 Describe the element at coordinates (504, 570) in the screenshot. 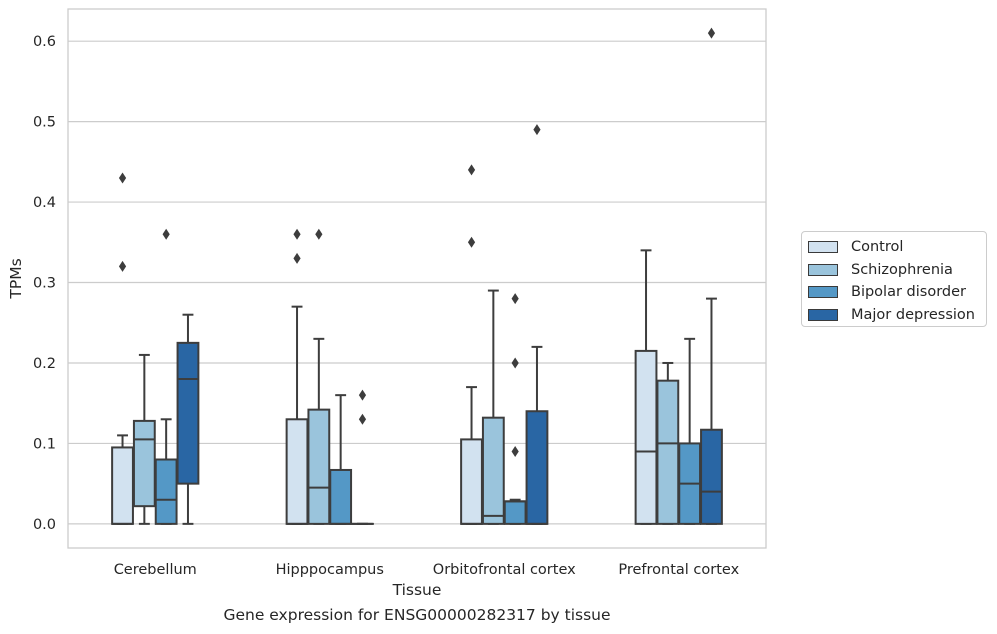

I see `x-tick-label: Orbitofrontal cortex` at that location.